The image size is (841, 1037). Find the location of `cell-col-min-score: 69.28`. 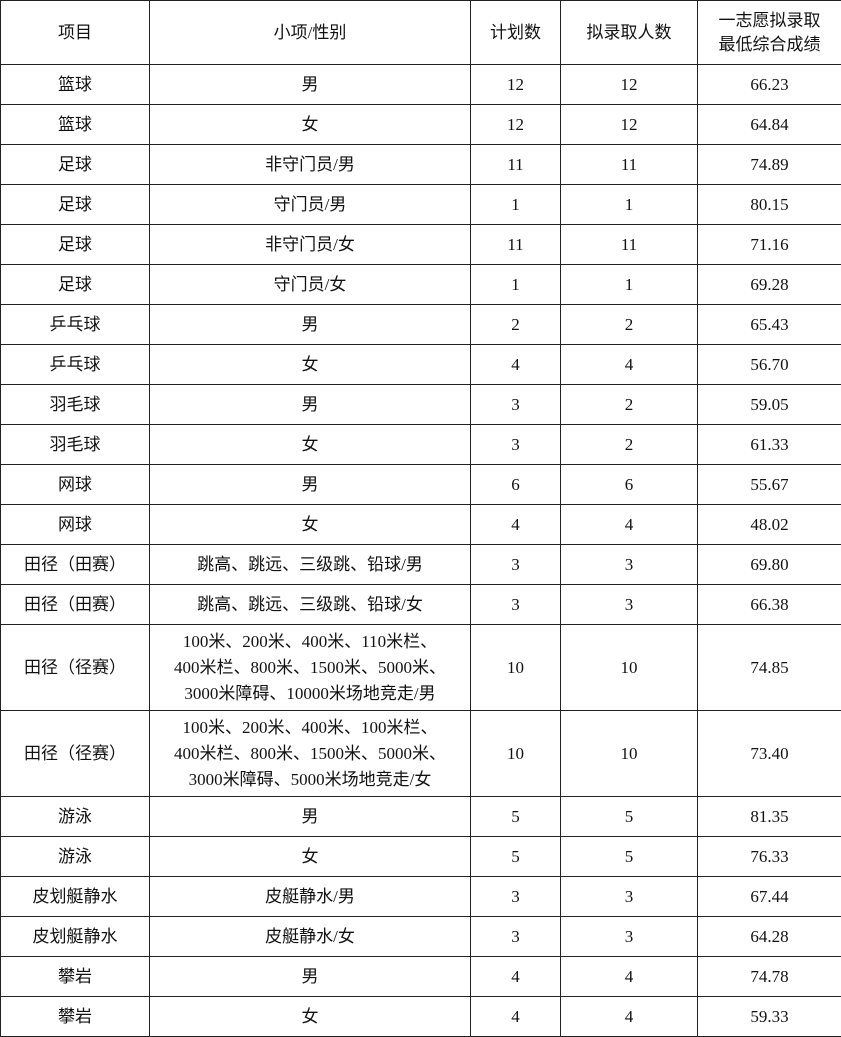

cell-col-min-score: 69.28 is located at coordinates (769, 284).